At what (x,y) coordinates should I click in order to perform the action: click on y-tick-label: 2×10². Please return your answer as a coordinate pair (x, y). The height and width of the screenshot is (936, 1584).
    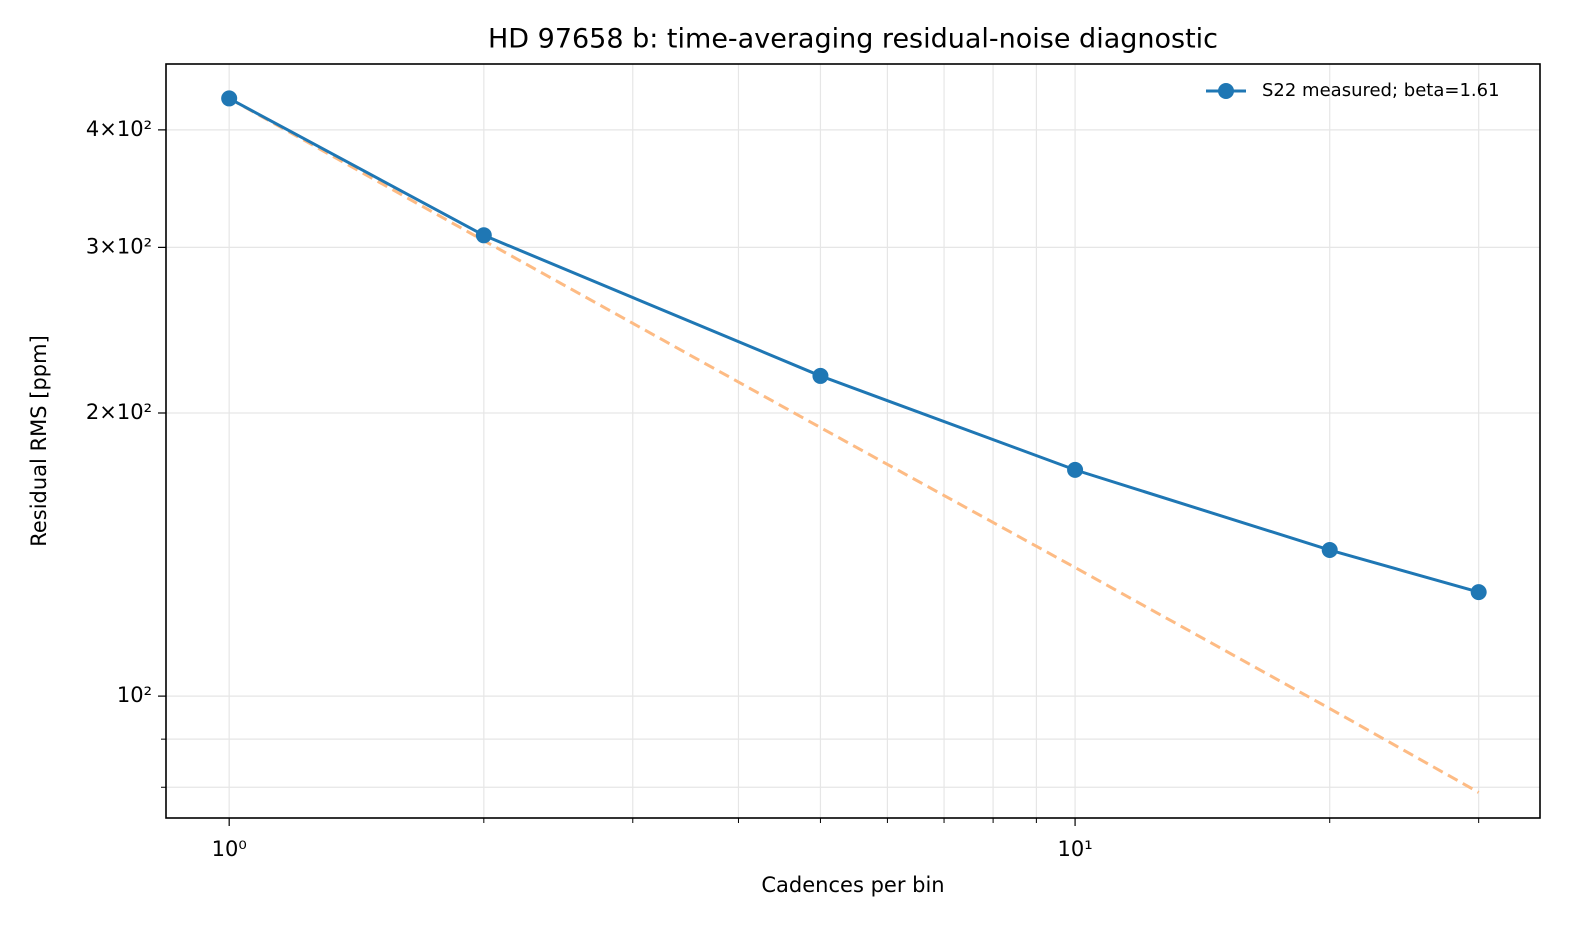
    Looking at the image, I should click on (119, 412).